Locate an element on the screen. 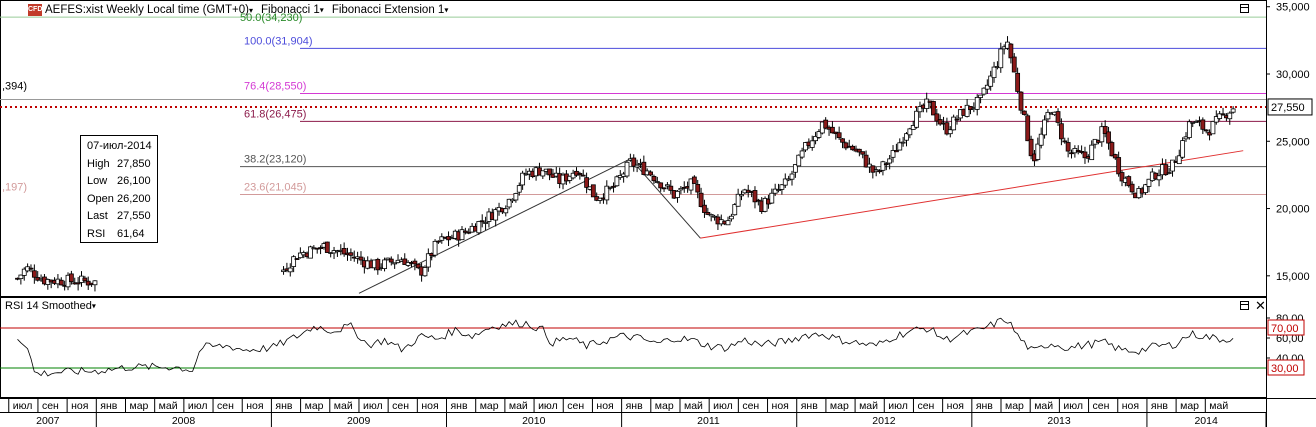 This screenshot has width=1316, height=427. fib-level-label: 100.0(31,904) is located at coordinates (278, 41).